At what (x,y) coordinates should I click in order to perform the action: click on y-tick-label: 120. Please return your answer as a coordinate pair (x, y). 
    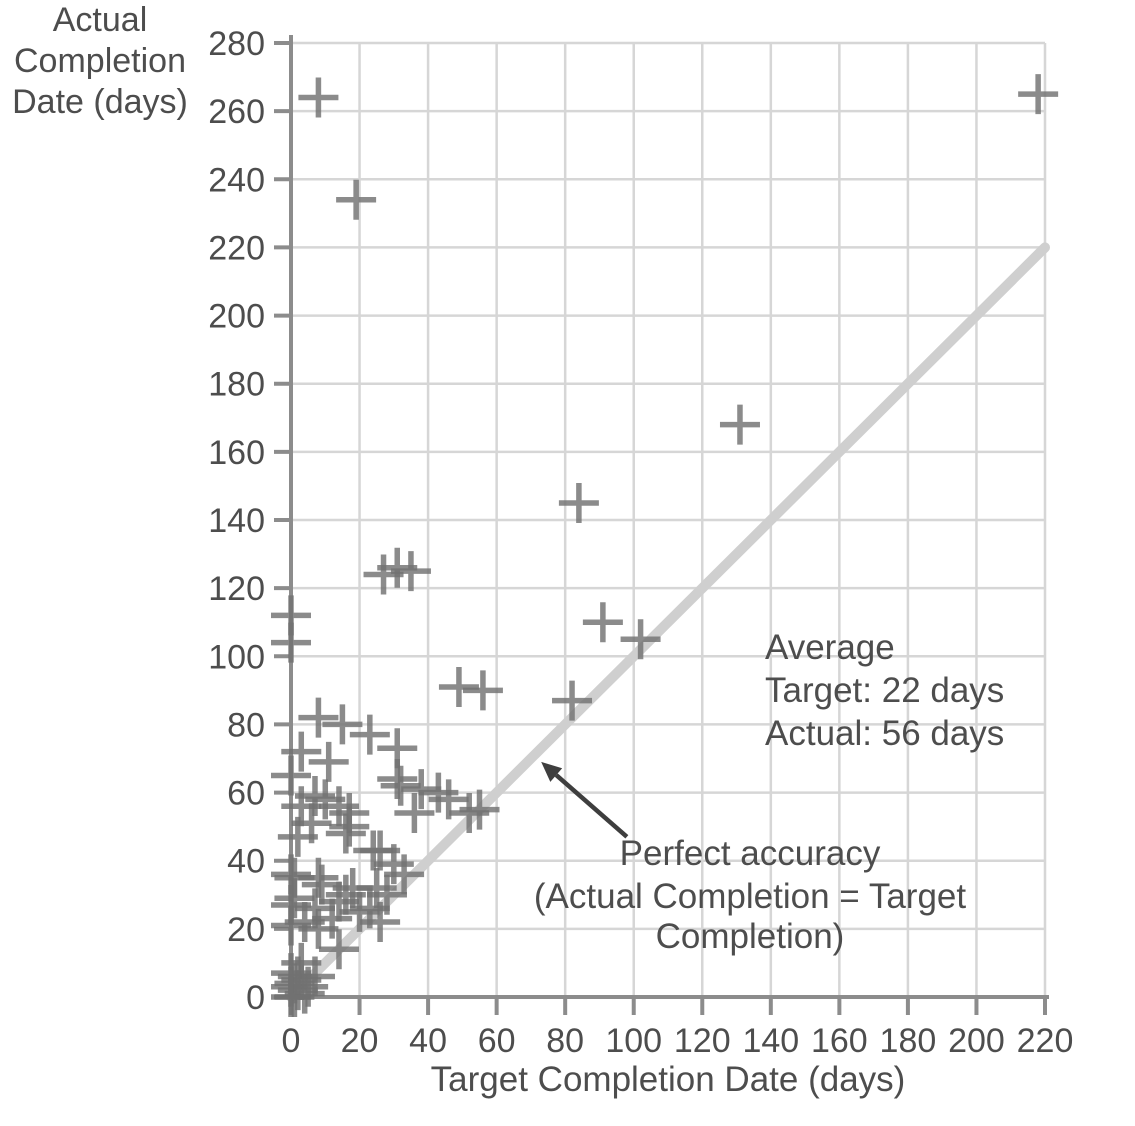
    Looking at the image, I should click on (236, 589).